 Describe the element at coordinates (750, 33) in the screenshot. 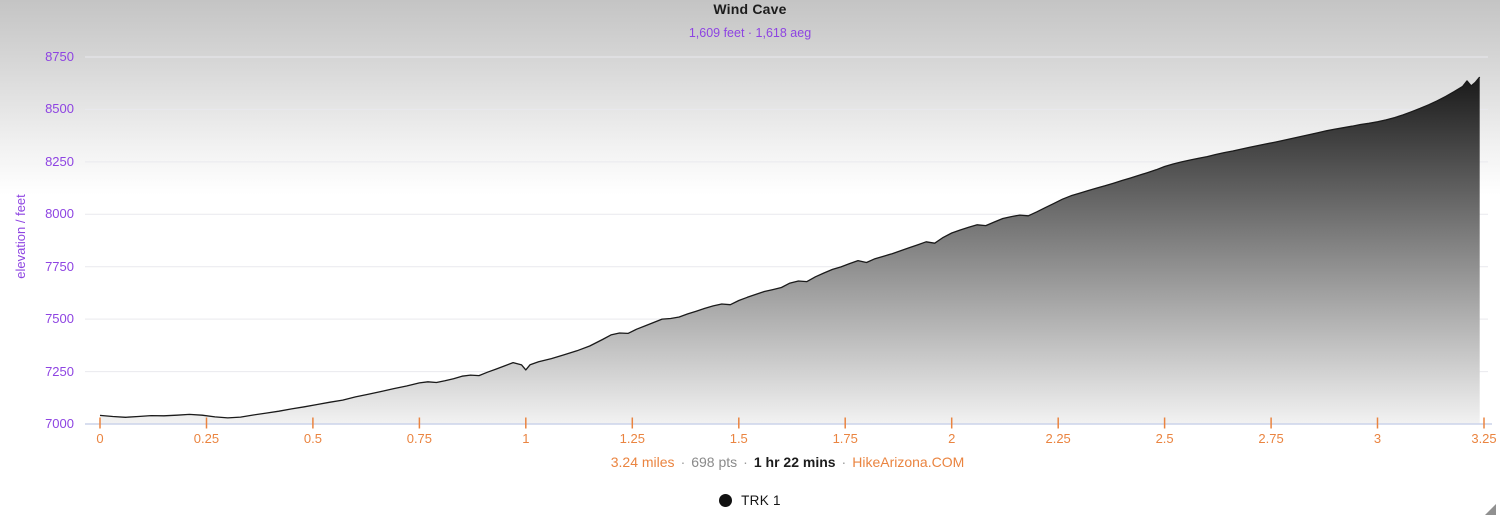

I see `chart-subtitle: 1,609 feet · 1,618 aeg` at that location.